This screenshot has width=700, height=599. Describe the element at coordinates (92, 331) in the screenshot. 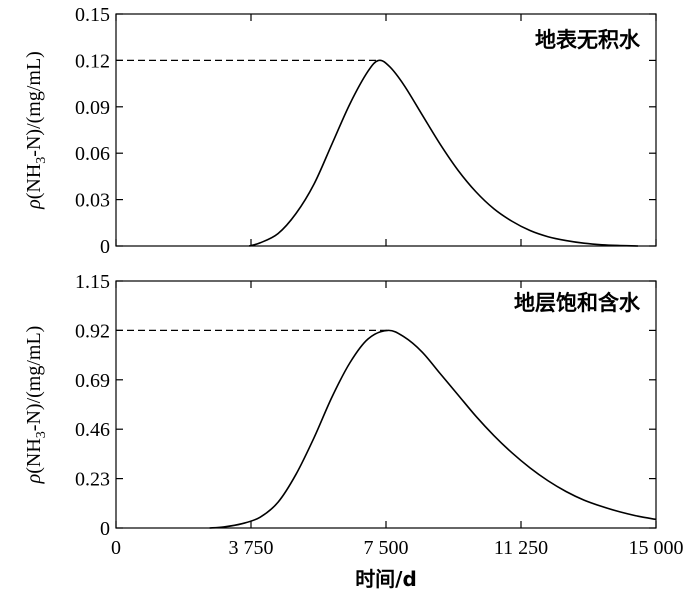

I see `y-tick-label: 0.92` at that location.